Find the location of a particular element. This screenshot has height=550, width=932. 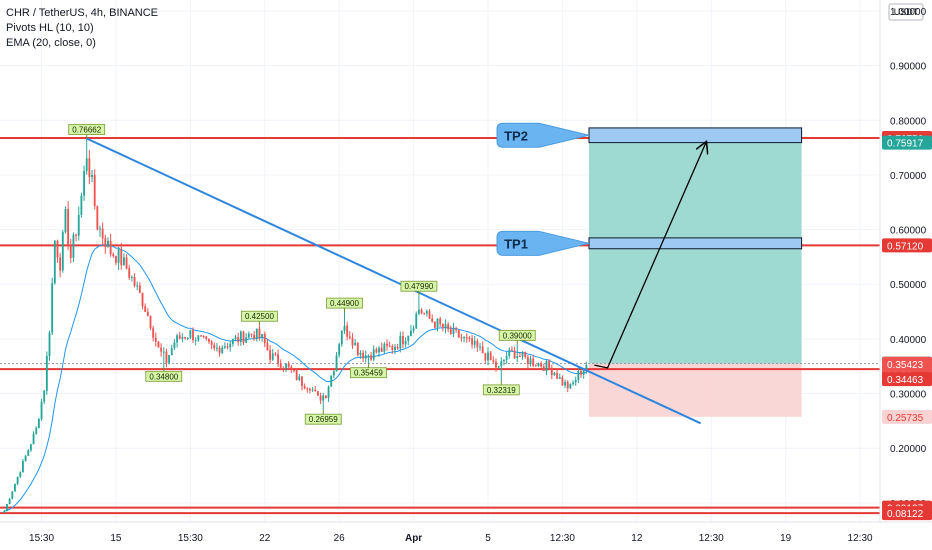

price-tag-label: 0.34463 is located at coordinates (905, 380).